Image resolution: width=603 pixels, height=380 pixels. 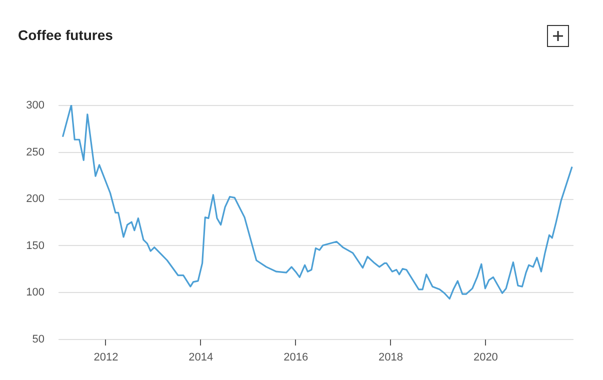 What do you see at coordinates (35, 292) in the screenshot?
I see `y-tick-label: 100` at bounding box center [35, 292].